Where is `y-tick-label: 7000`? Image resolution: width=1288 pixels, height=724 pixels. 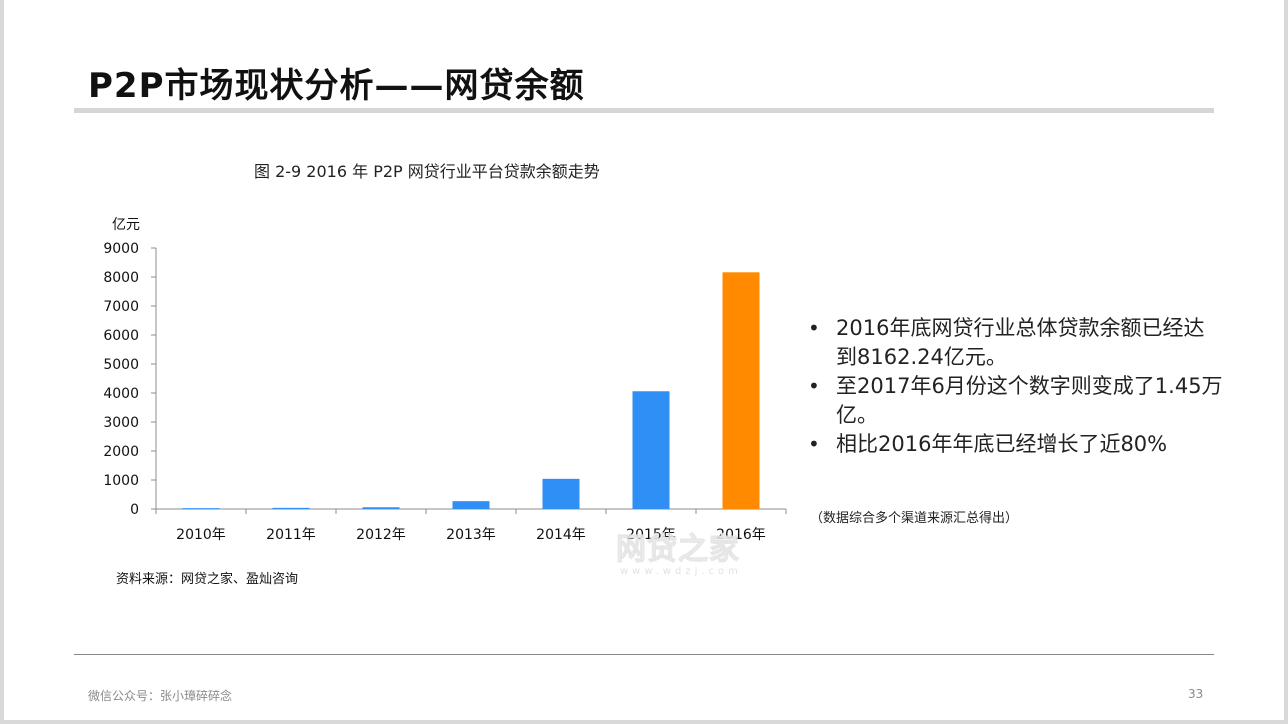 y-tick-label: 7000 is located at coordinates (121, 307).